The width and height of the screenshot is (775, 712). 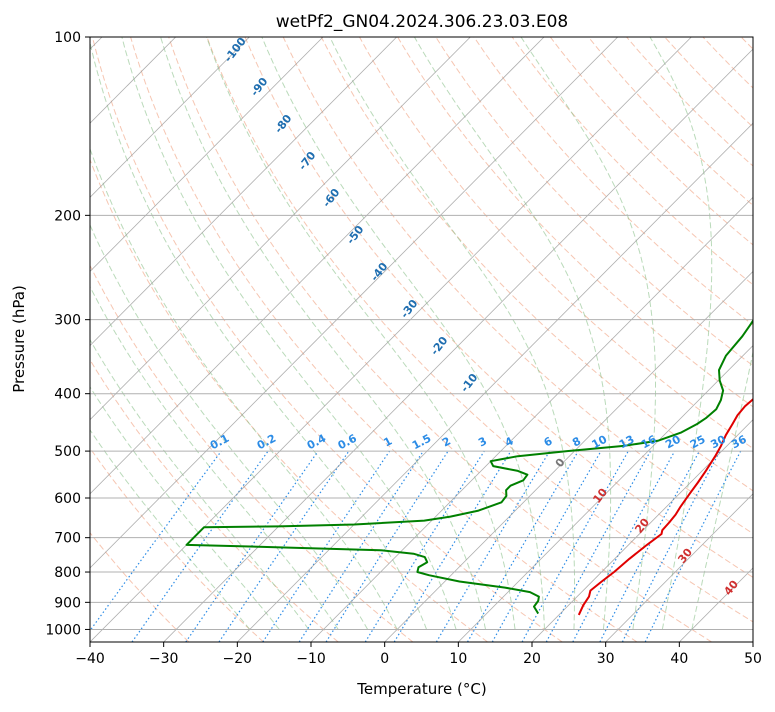 What do you see at coordinates (548, 441) in the screenshot?
I see `mixing-ratio-label: 6` at bounding box center [548, 441].